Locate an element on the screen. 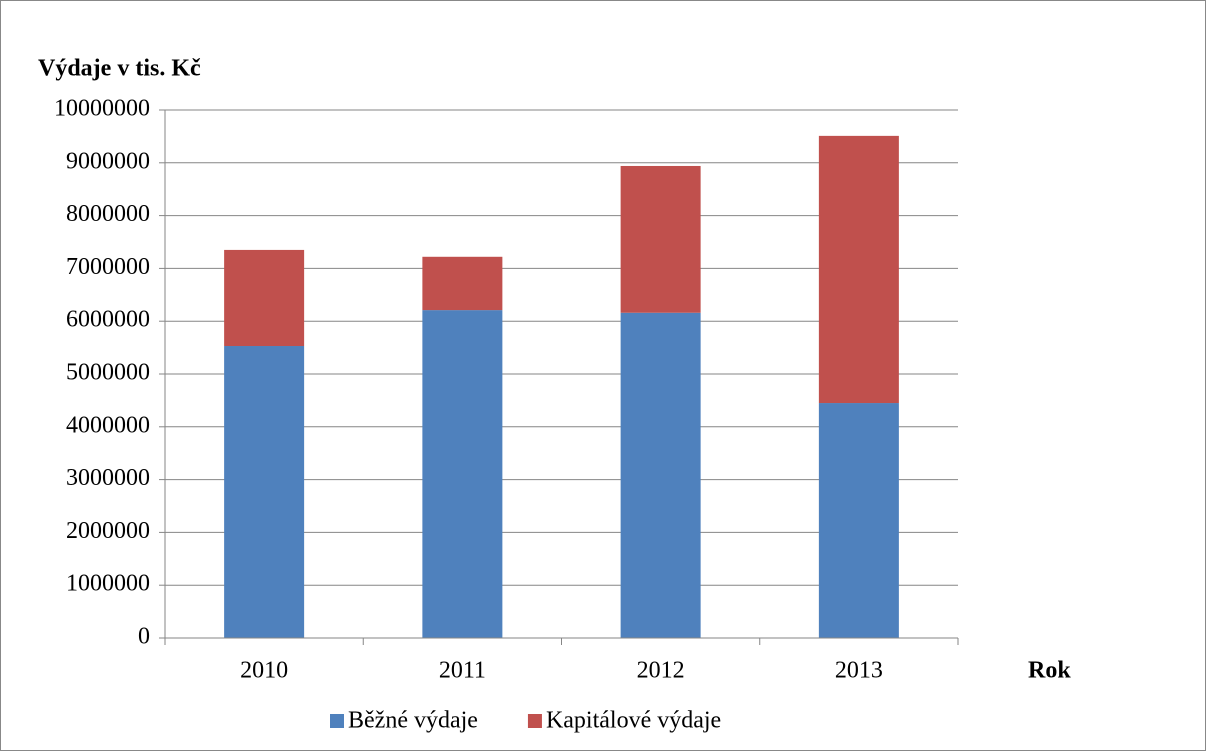 The image size is (1206, 751). y-tick-label: 7000000 is located at coordinates (108, 267).